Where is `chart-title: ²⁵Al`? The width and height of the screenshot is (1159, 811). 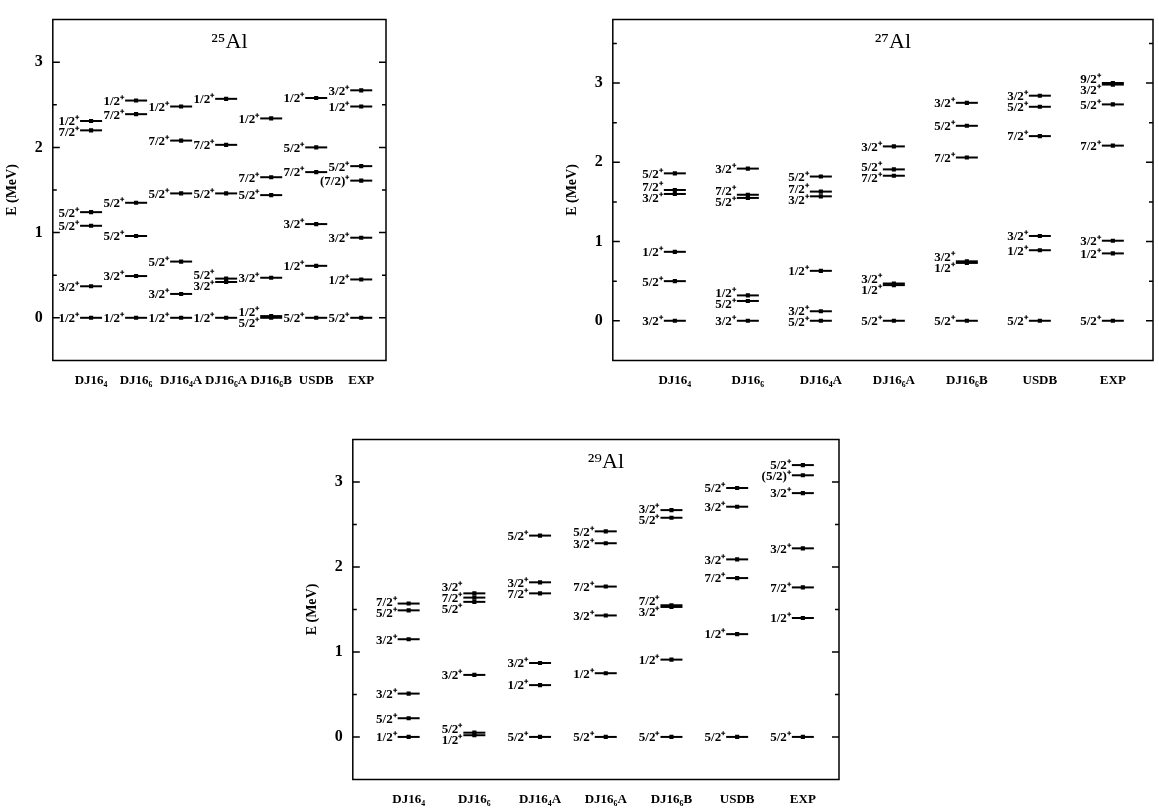 chart-title: ²⁵Al is located at coordinates (229, 41).